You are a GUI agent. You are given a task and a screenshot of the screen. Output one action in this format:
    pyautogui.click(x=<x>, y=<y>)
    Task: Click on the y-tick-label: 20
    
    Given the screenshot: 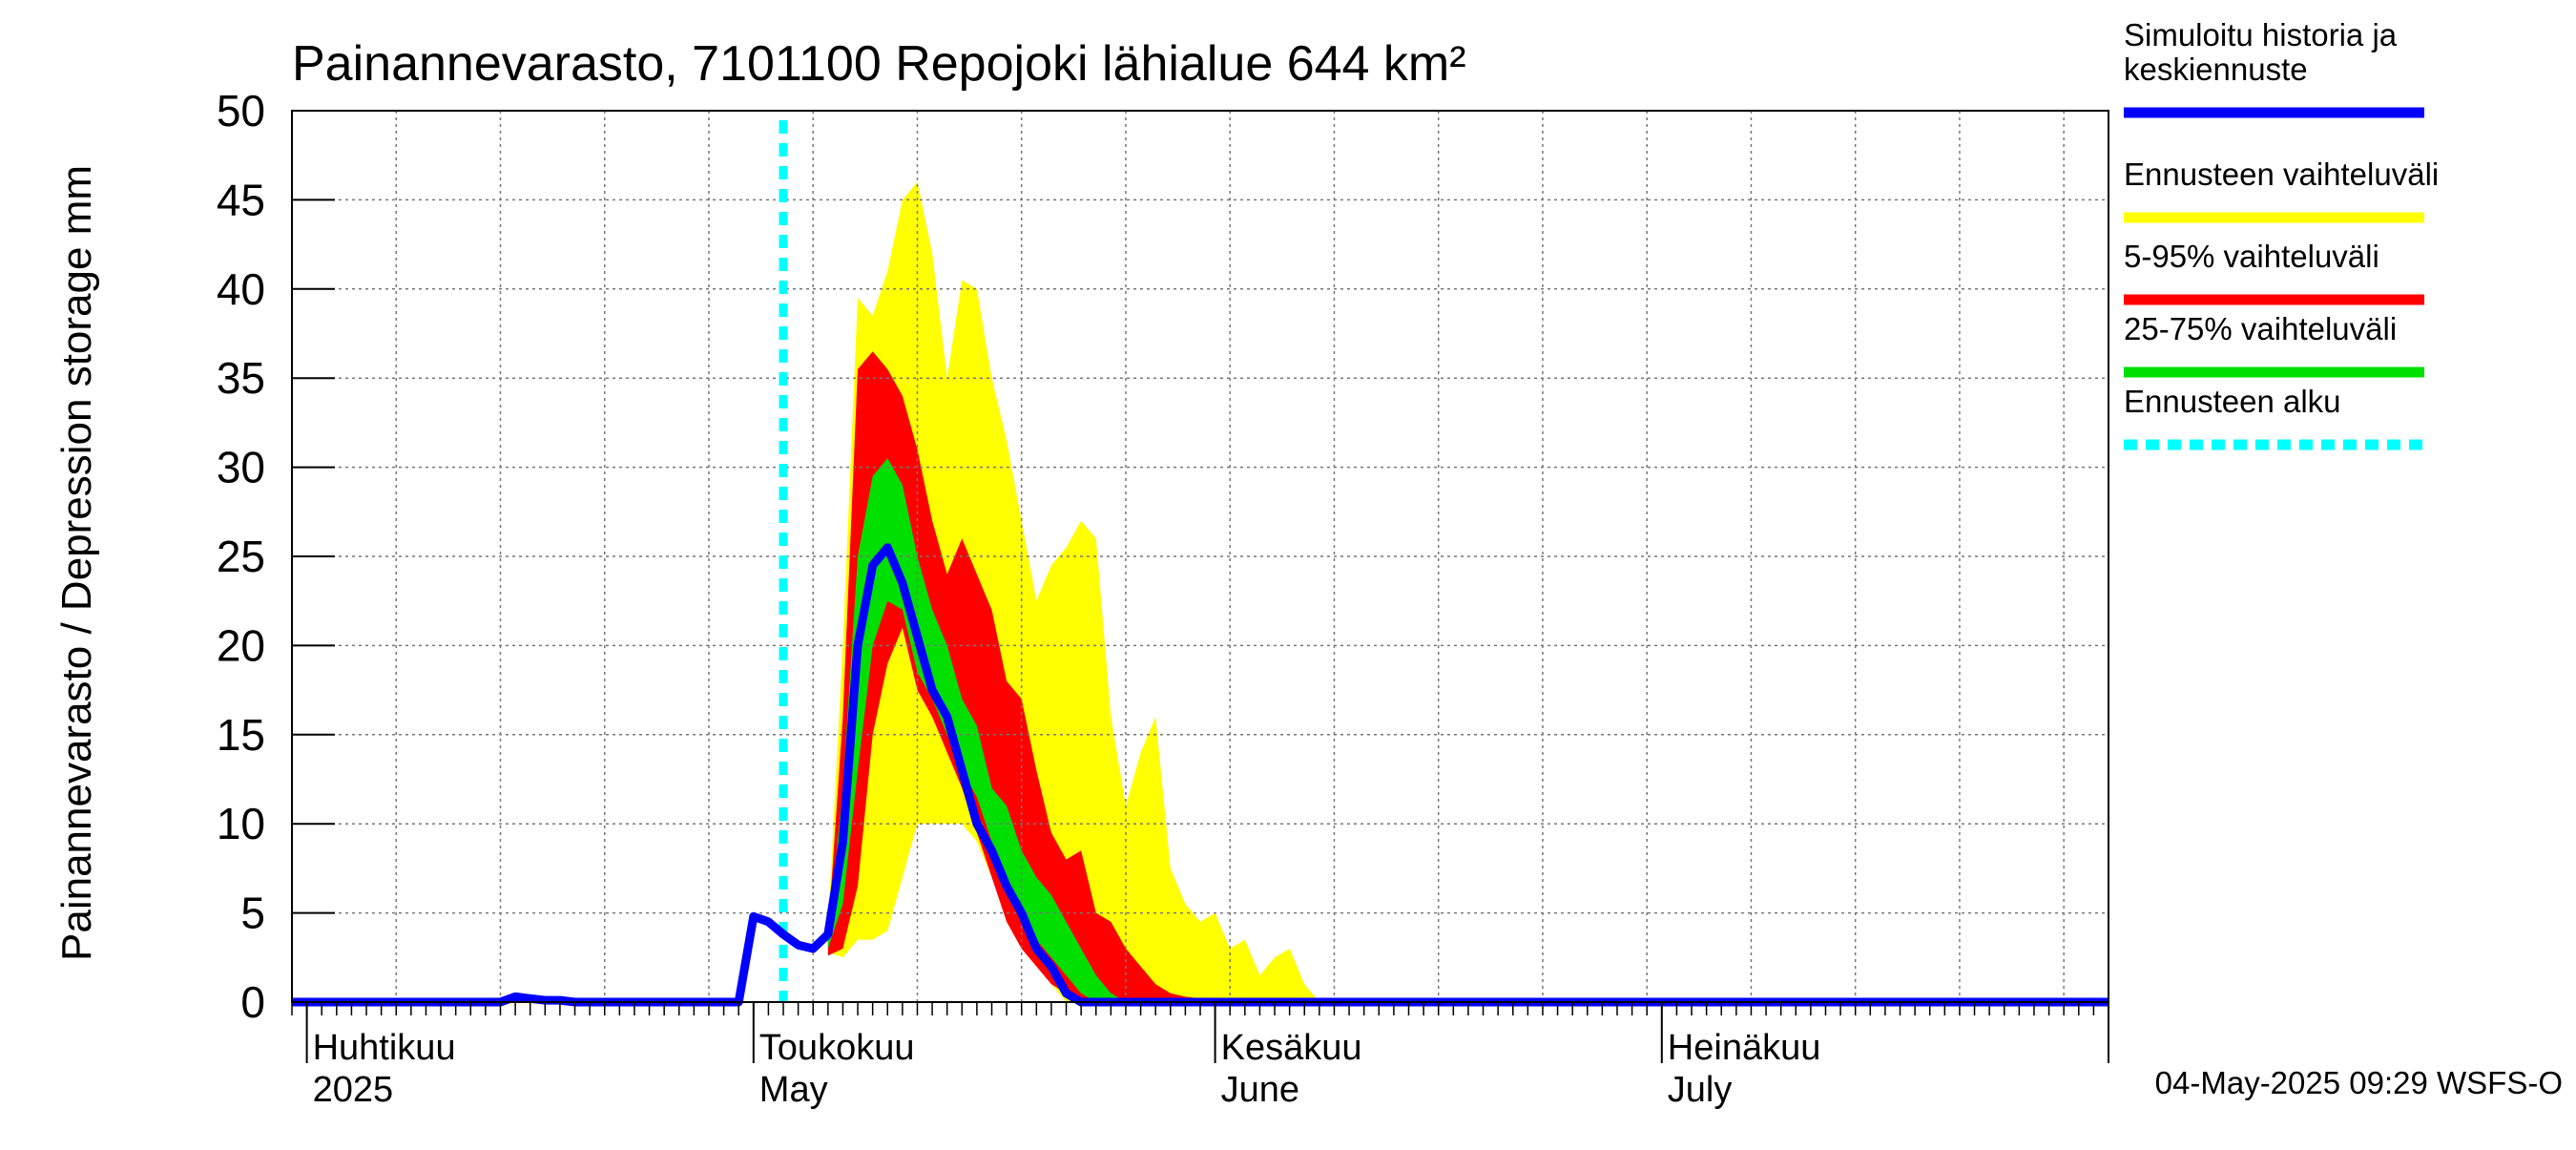 What is the action you would take?
    pyautogui.click(x=241, y=645)
    